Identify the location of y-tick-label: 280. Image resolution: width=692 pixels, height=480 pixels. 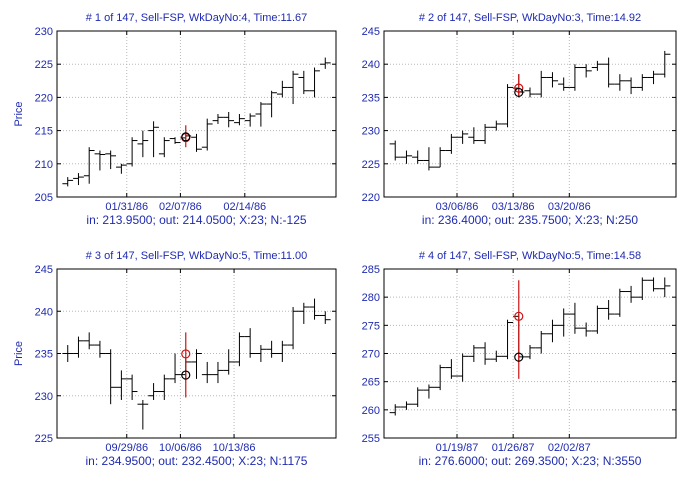
(371, 298).